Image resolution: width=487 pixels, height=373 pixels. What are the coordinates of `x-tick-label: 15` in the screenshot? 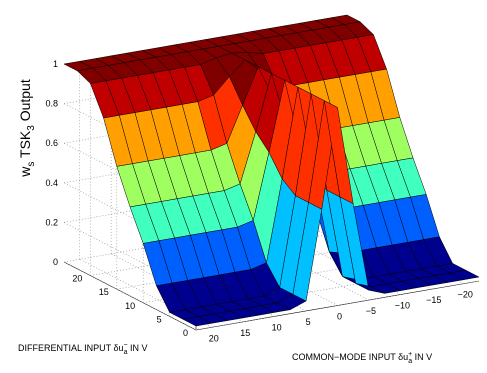 It's located at (245, 333).